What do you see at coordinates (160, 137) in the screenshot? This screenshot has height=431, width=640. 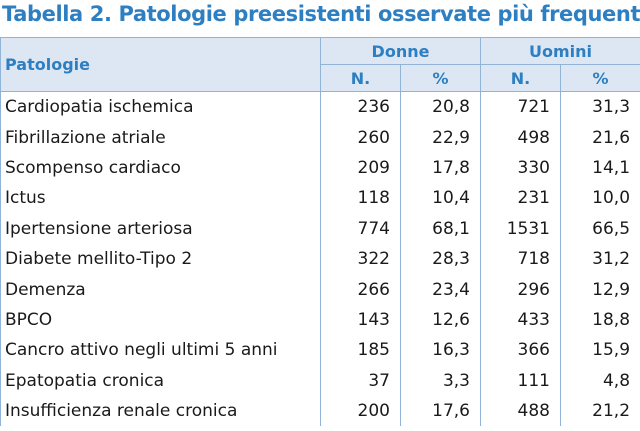 I see `pathology-name: Fibrillazione atriale` at bounding box center [160, 137].